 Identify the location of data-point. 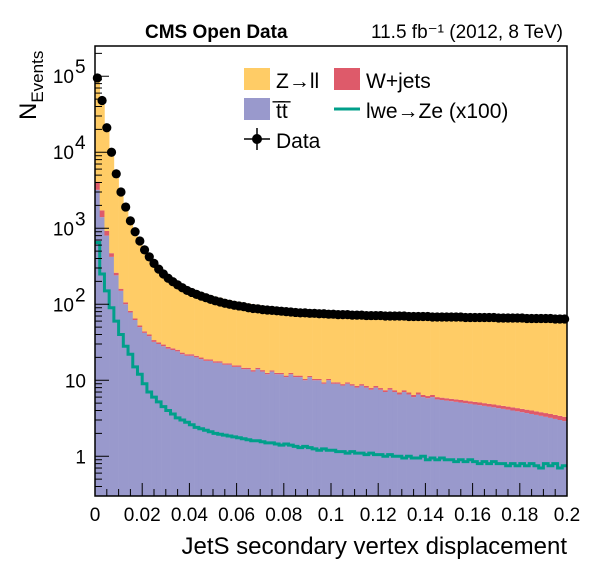
(149, 257).